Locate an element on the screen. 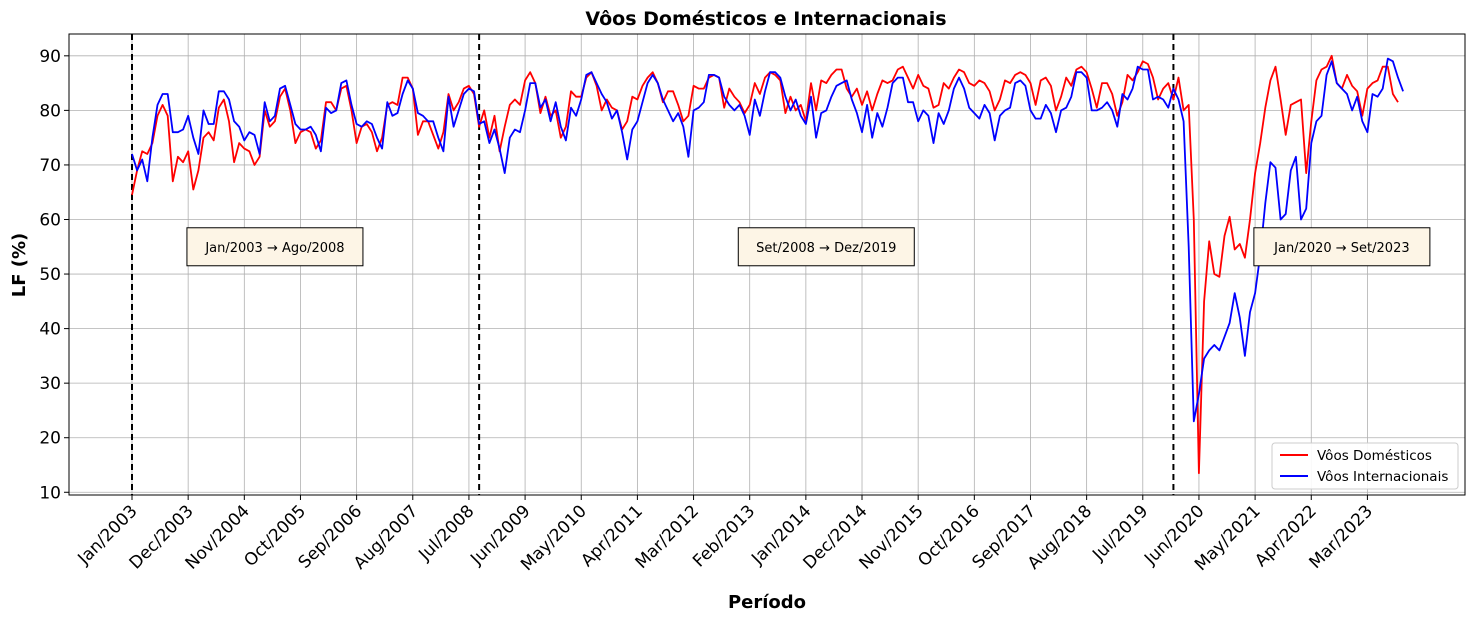  legend: Vôos Domésticos Vôos Internacionais is located at coordinates (1365, 466).